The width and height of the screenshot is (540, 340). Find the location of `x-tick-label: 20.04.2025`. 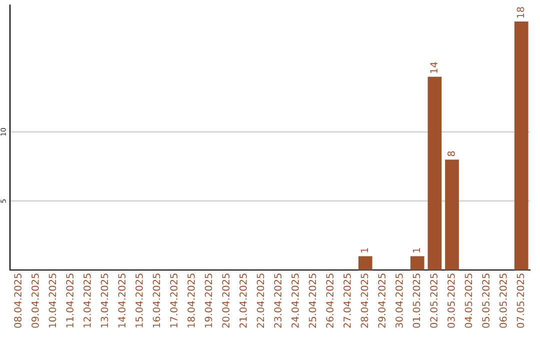

x-tick-label: 20.04.2025 is located at coordinates (226, 301).